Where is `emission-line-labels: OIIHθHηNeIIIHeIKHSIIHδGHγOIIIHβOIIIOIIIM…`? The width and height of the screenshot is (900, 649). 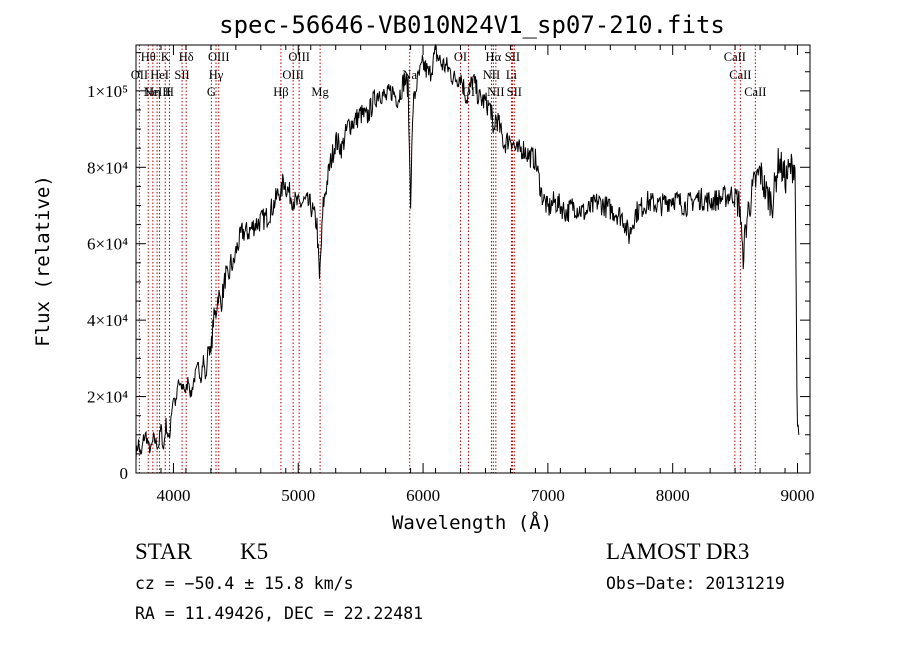 emission-line-labels: OIIHθHηNeIIIHeIKHSIIHδGHγOIIIHβOIIIOIIIM… is located at coordinates (449, 74).